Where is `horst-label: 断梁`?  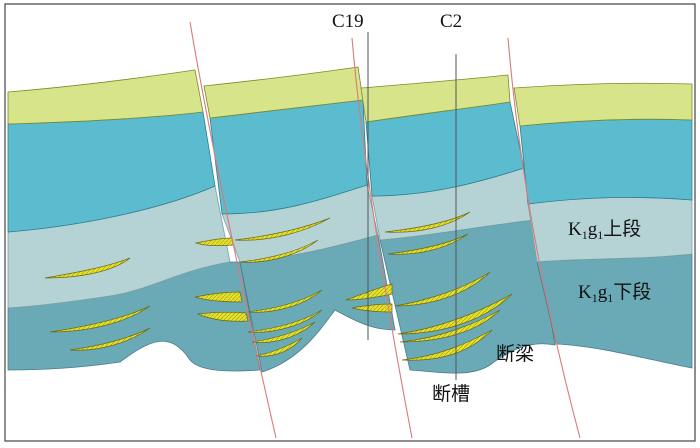 horst-label: 断梁 is located at coordinates (515, 354).